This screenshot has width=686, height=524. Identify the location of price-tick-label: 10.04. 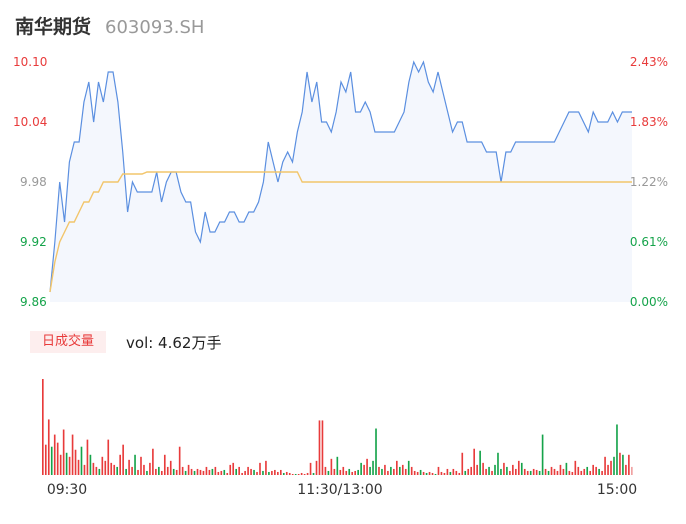
(30, 122).